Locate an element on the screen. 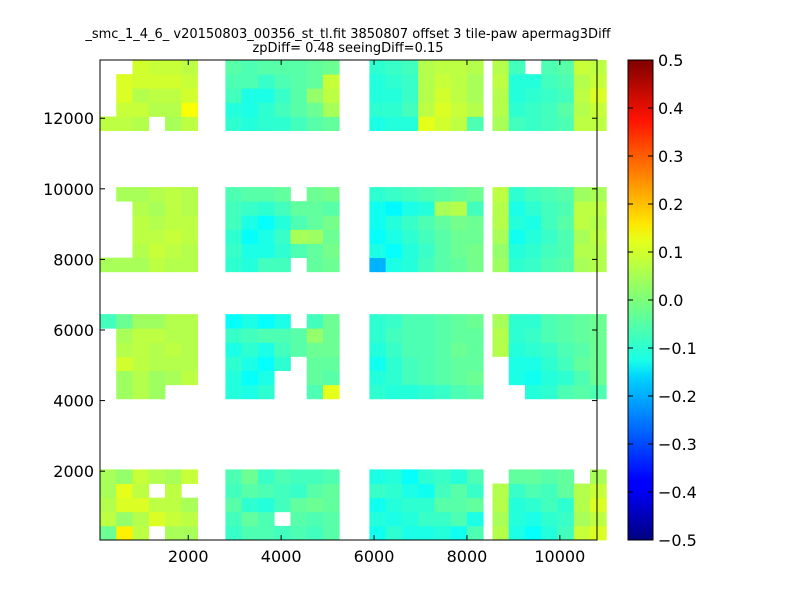  y-tick-label: 6000 is located at coordinates (73, 330).